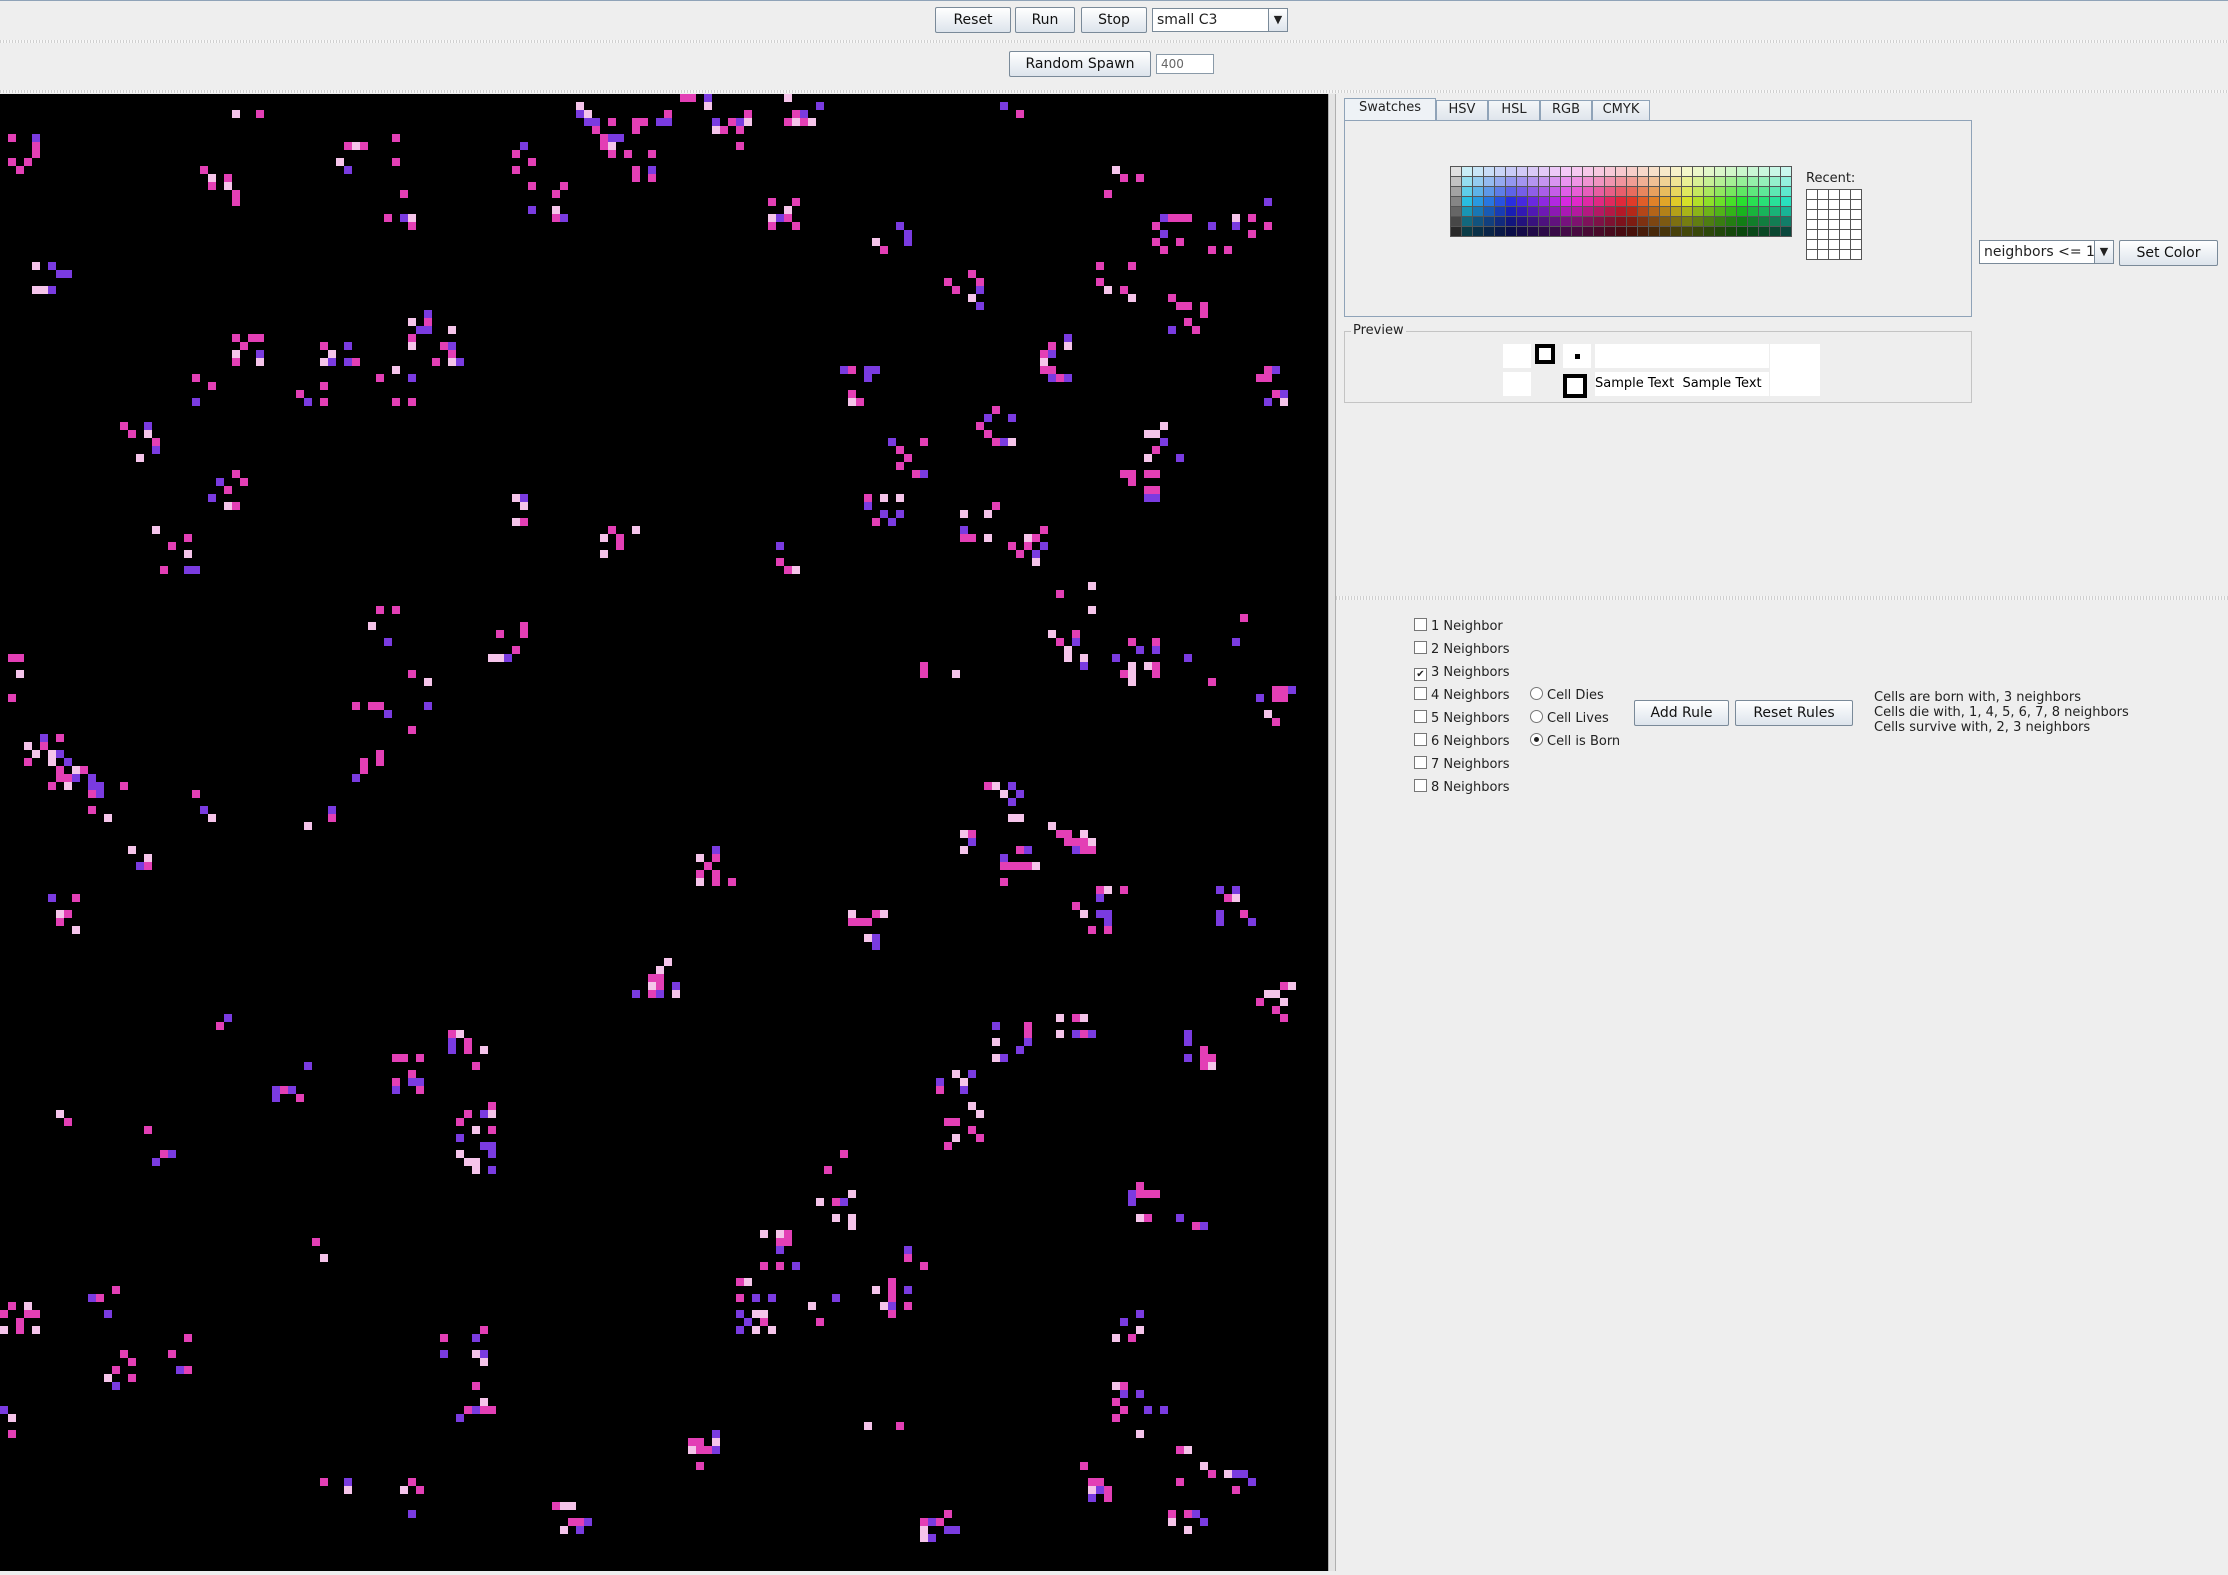  Describe the element at coordinates (1185, 64) in the screenshot. I see `spawn-count-input: 400` at that location.